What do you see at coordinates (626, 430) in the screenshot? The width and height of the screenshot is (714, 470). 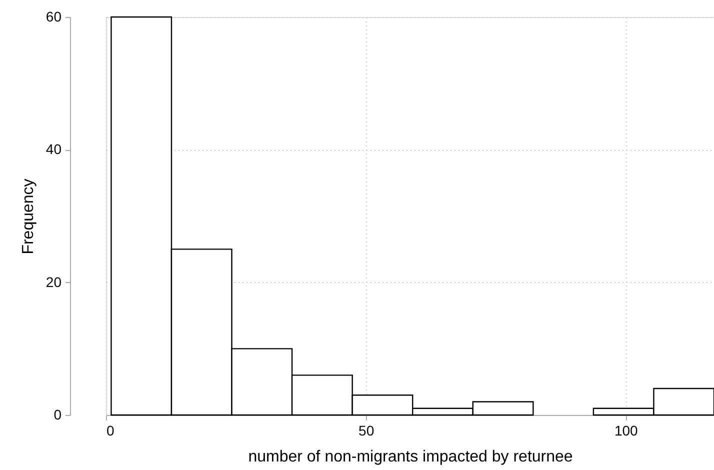 I see `x-tick-label: 100` at bounding box center [626, 430].